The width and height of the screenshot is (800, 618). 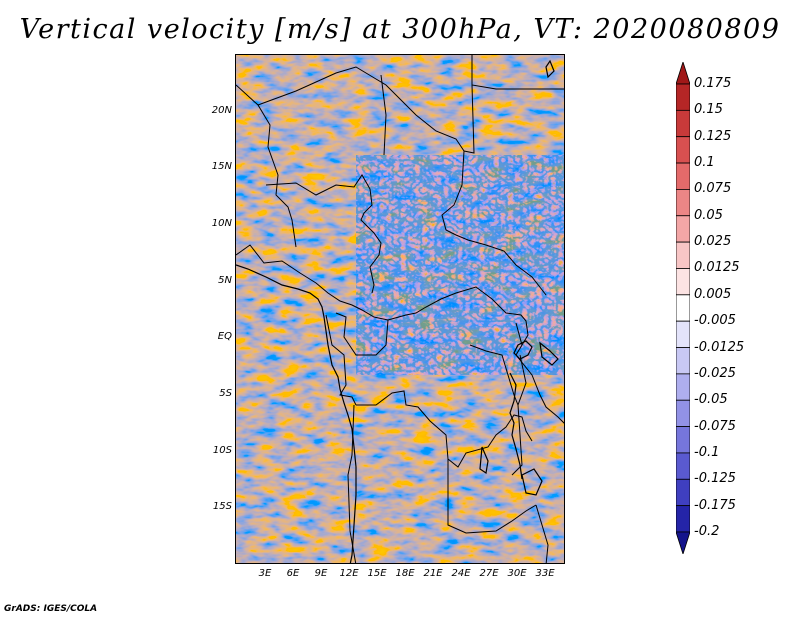 I want to click on footer-credit: GrADS: IGES/COLA, so click(x=51, y=609).